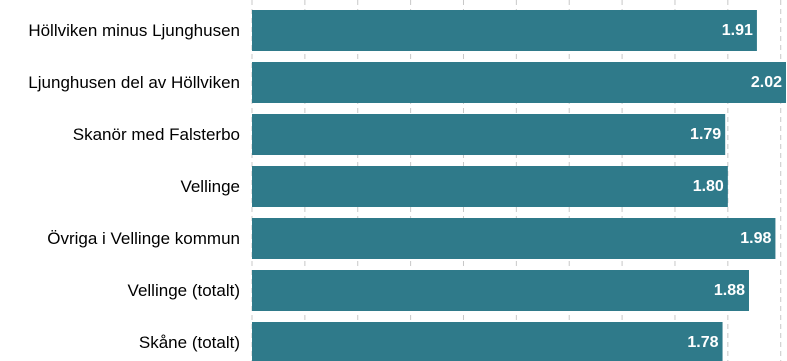 The height and width of the screenshot is (361, 787). What do you see at coordinates (134, 30) in the screenshot?
I see `category-label: Höllviken minus Ljunghusen` at bounding box center [134, 30].